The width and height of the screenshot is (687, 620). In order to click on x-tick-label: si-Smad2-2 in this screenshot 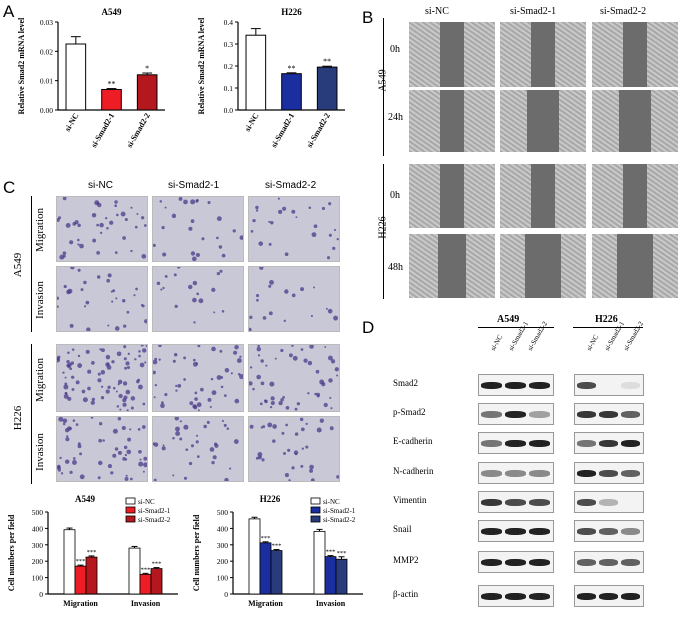, I will do `click(318, 131)`.